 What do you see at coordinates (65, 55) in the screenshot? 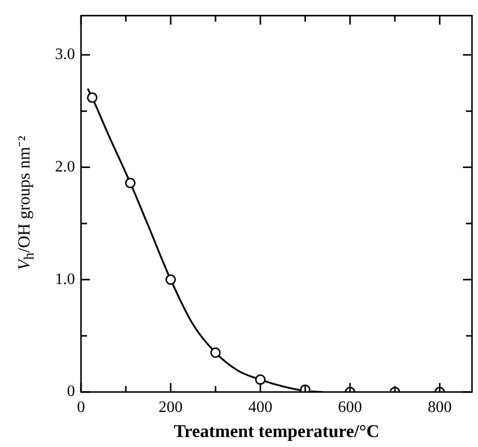
I see `y-tick-label: 3.0` at bounding box center [65, 55].